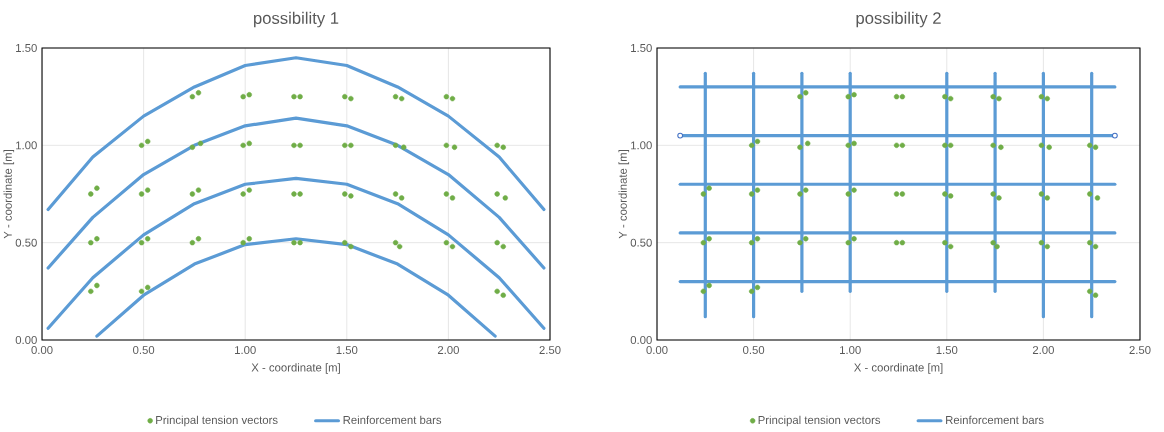 This screenshot has width=1164, height=432. Describe the element at coordinates (898, 19) in the screenshot. I see `chart-title: possibility 2` at that location.